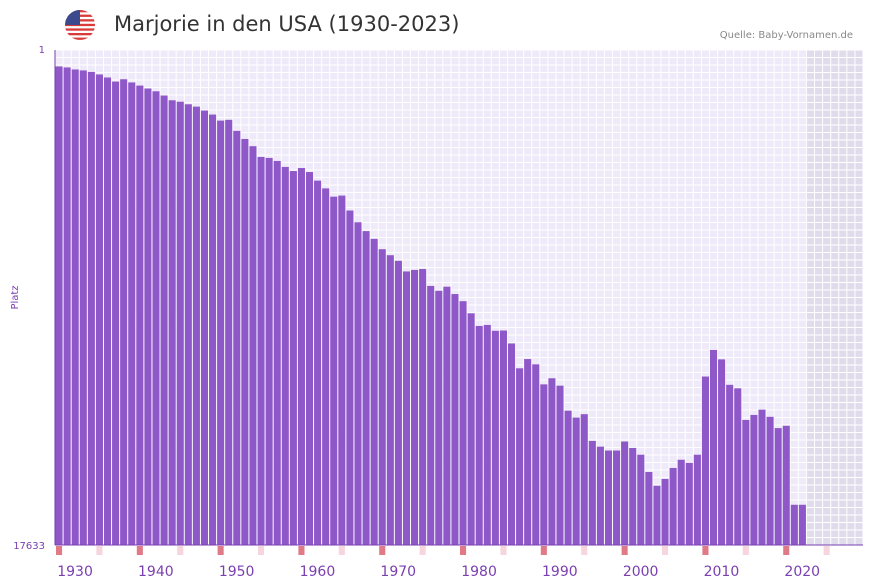 The image size is (873, 587). Describe the element at coordinates (438, 572) in the screenshot. I see `x-tick-labels: 1930 1940 1950 1960 1970 1980 1990 2000 2010 2020` at that location.